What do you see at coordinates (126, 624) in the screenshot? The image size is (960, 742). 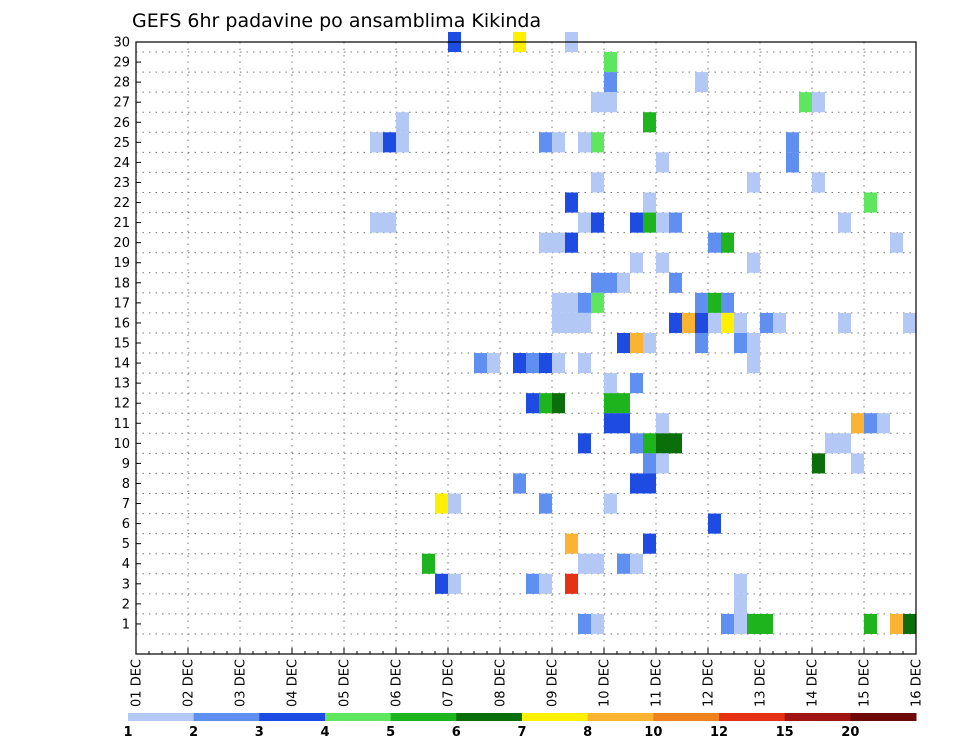 I see `y-tick-label: 1` at bounding box center [126, 624].